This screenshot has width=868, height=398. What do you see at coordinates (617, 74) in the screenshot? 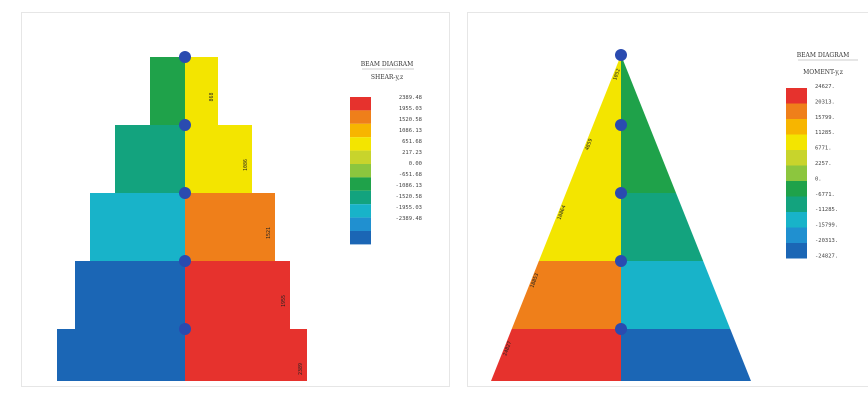
I see `moment-bar-label: 1052` at bounding box center [617, 74].